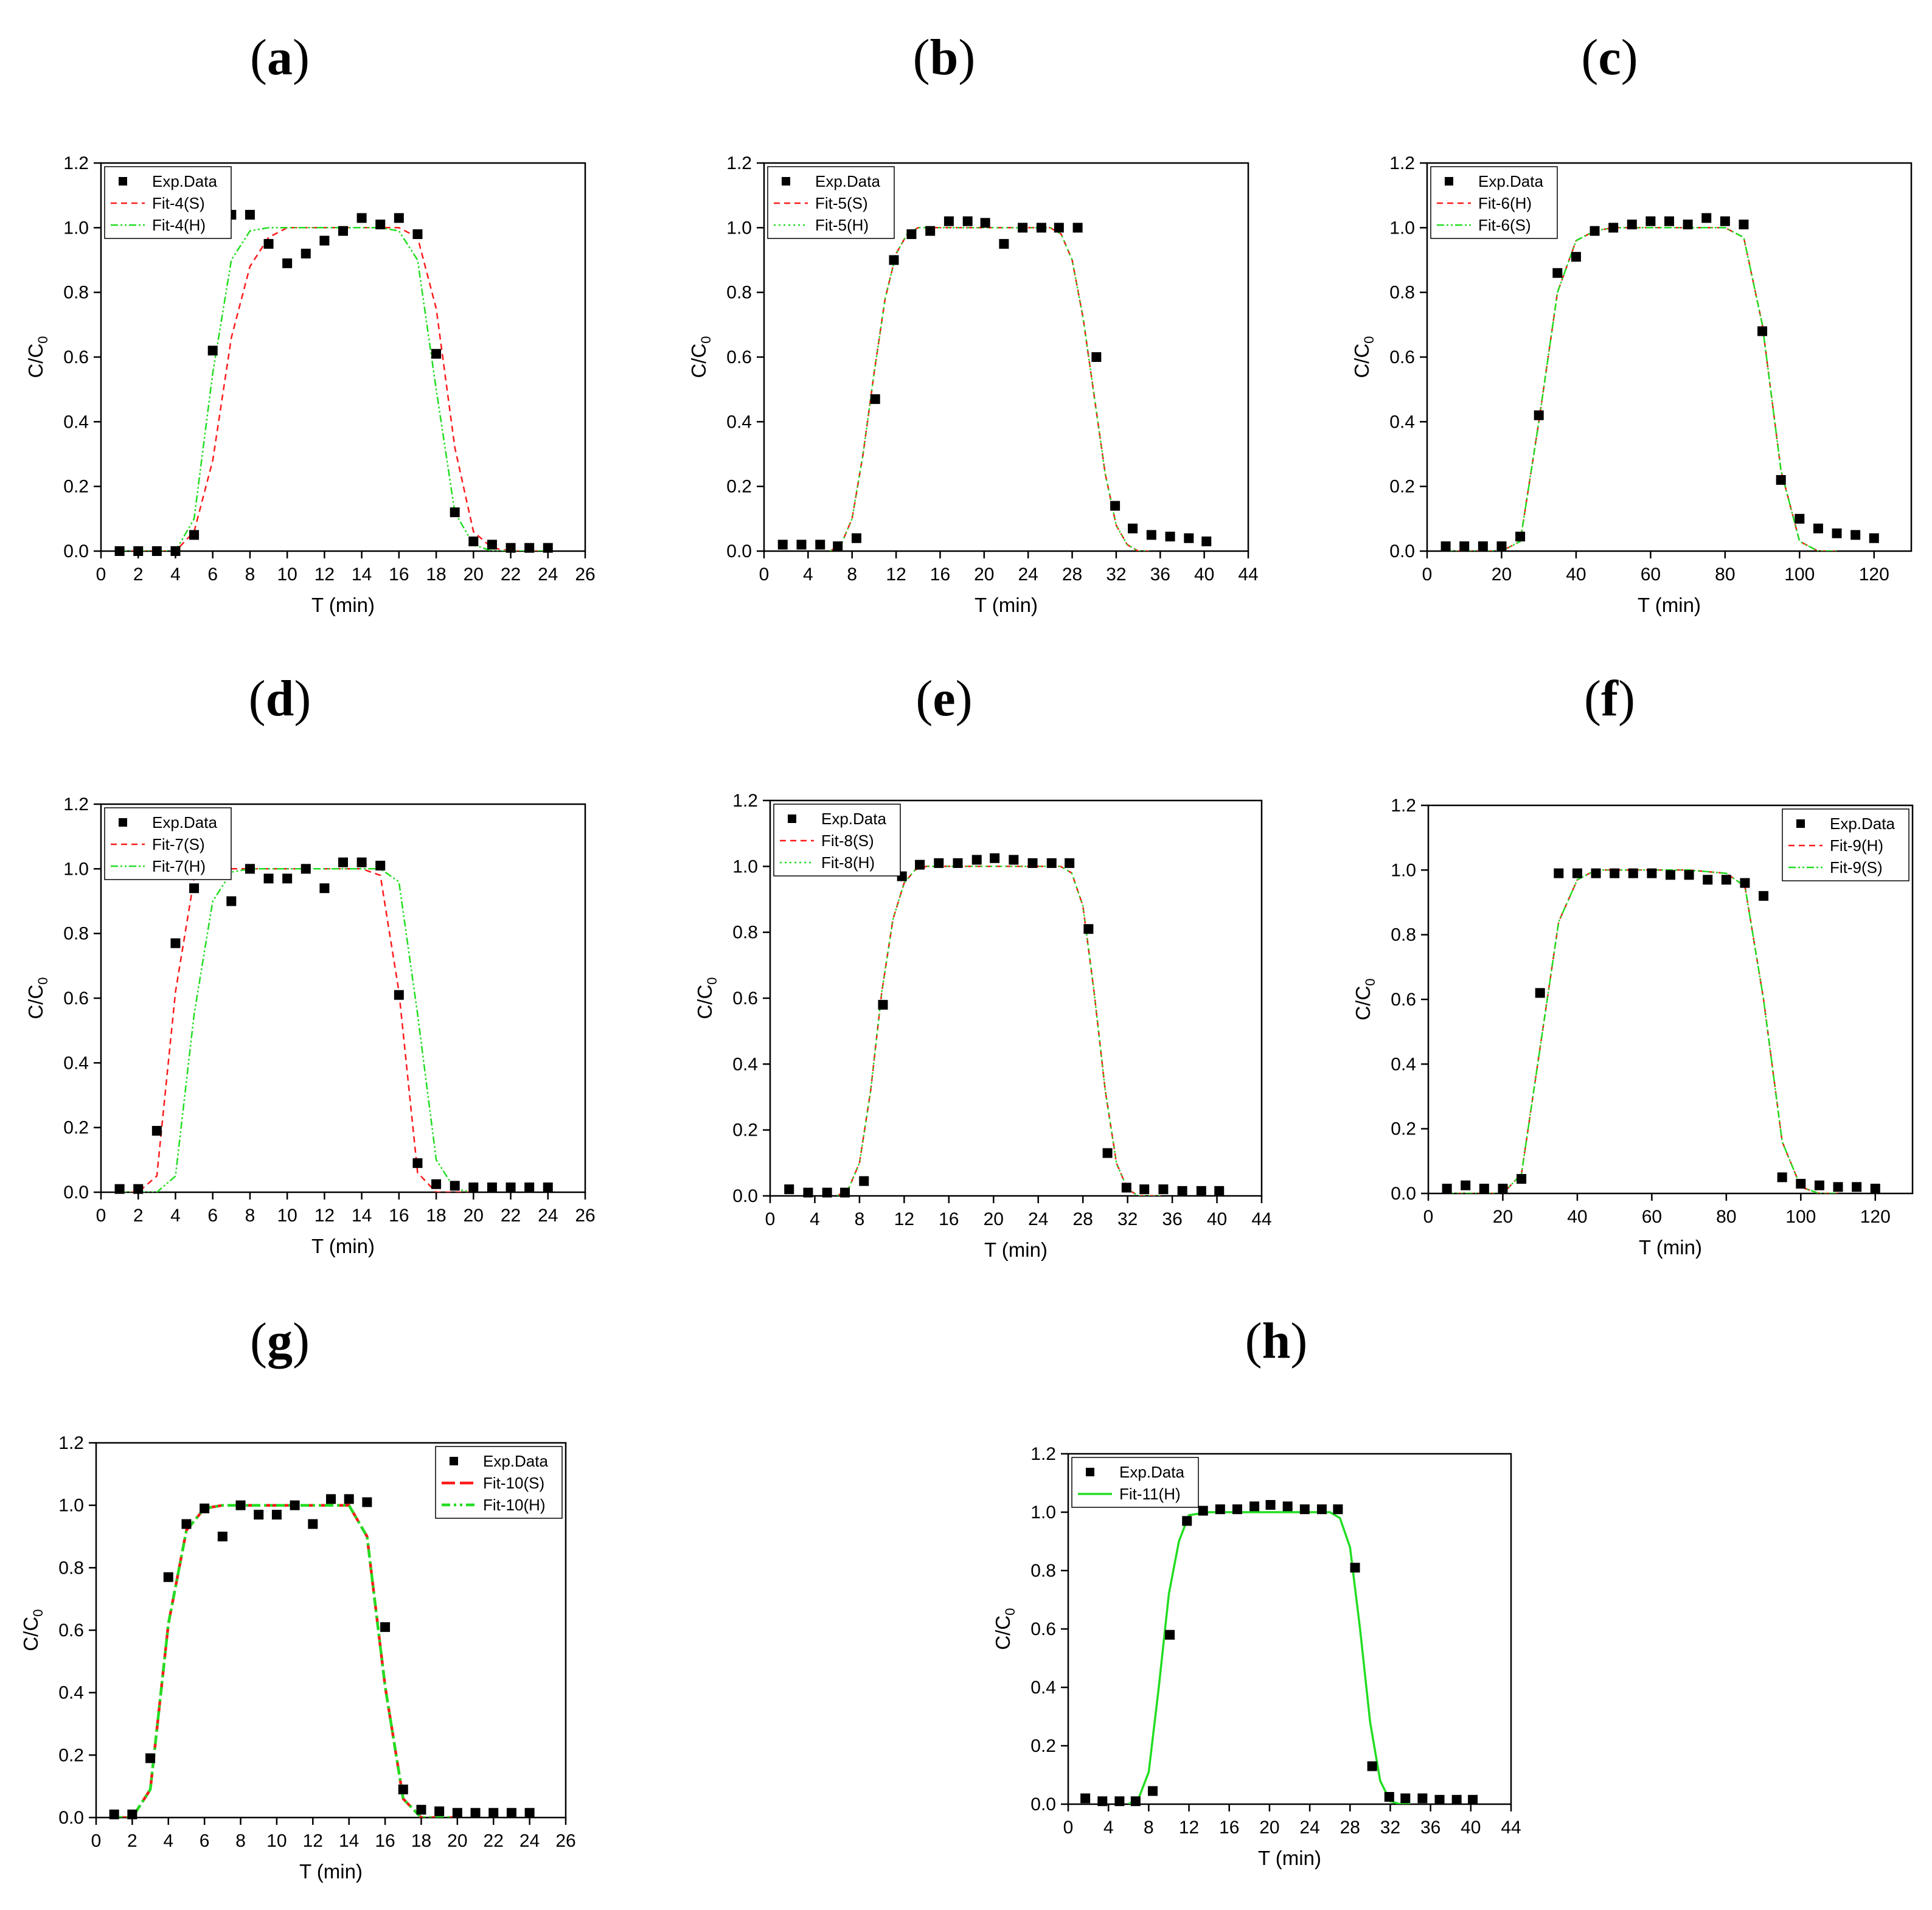  I want to click on y-tick-label: 0.2, so click(745, 1130).